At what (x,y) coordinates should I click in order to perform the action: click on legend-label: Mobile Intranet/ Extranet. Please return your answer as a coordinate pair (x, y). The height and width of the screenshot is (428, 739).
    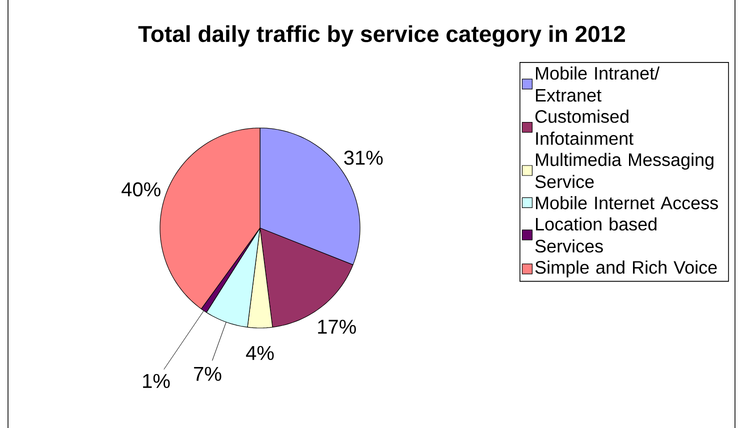
    Looking at the image, I should click on (598, 84).